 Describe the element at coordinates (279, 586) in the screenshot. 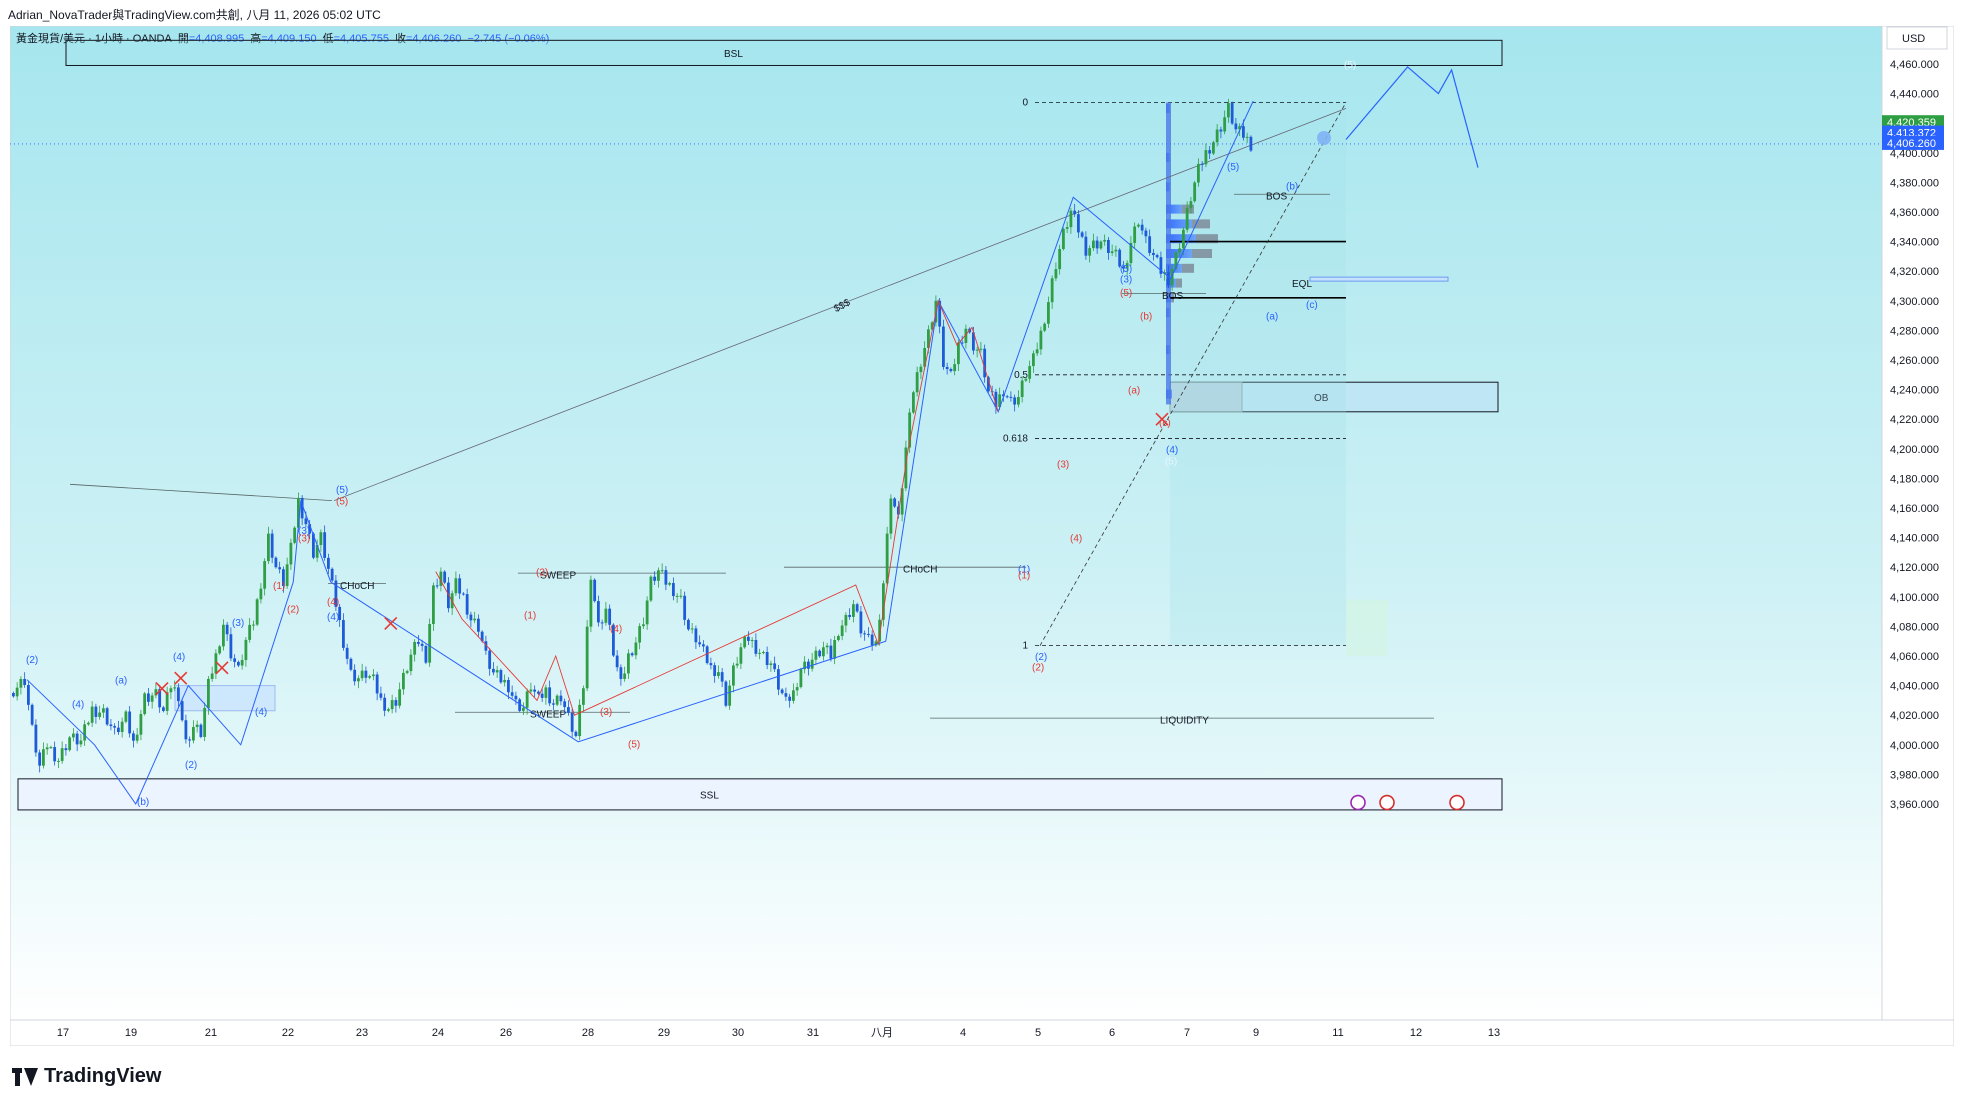

I see `wave-label-red: (1)` at that location.